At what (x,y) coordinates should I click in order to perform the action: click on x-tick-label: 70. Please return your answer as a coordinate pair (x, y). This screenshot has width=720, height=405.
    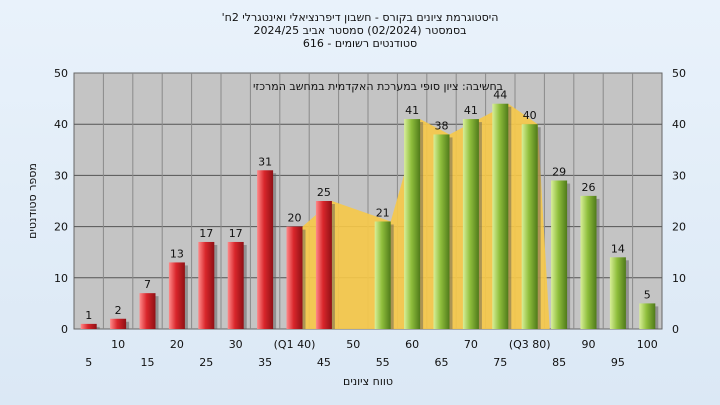
    Looking at the image, I should click on (471, 344).